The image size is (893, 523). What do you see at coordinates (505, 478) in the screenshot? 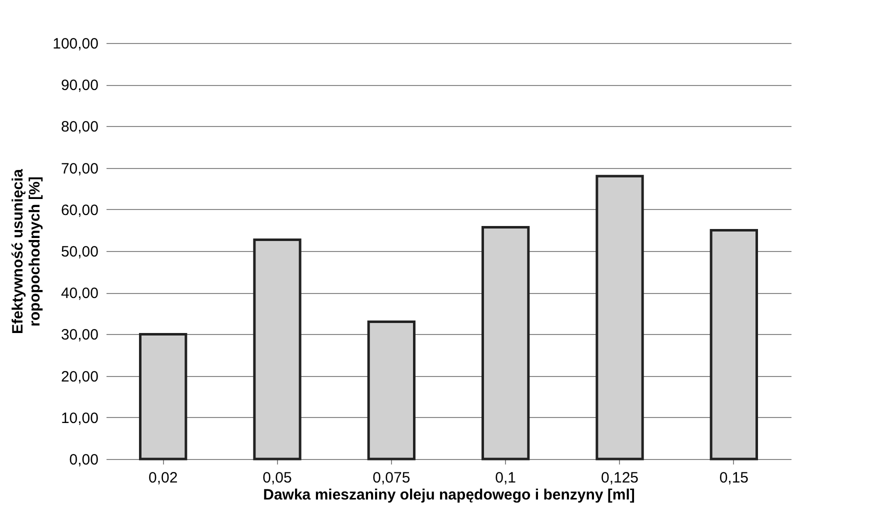
I see `x-tick-label: 0,1` at bounding box center [505, 478].